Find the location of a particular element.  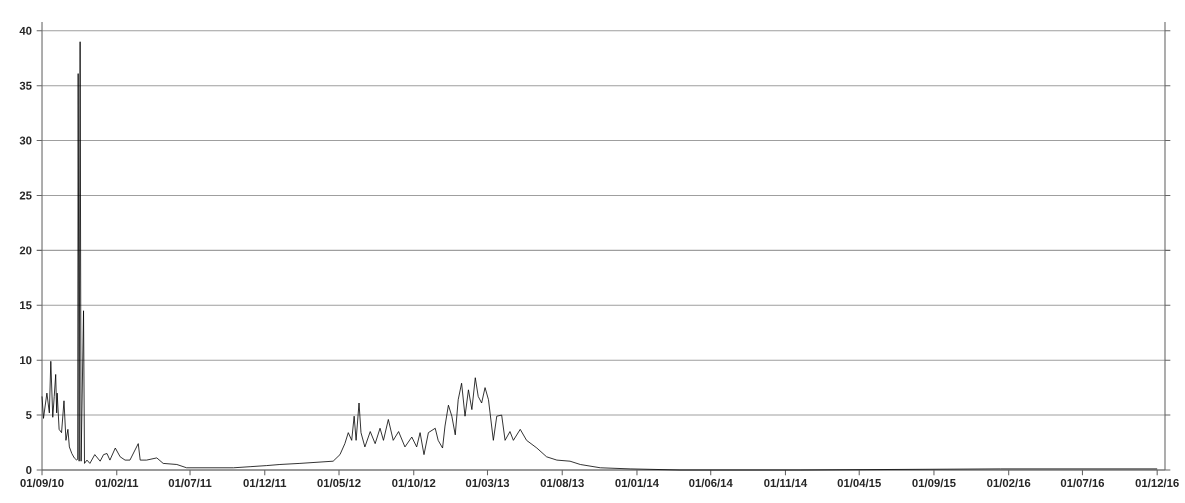

x-tick-label: 01/09/10 is located at coordinates (42, 483).